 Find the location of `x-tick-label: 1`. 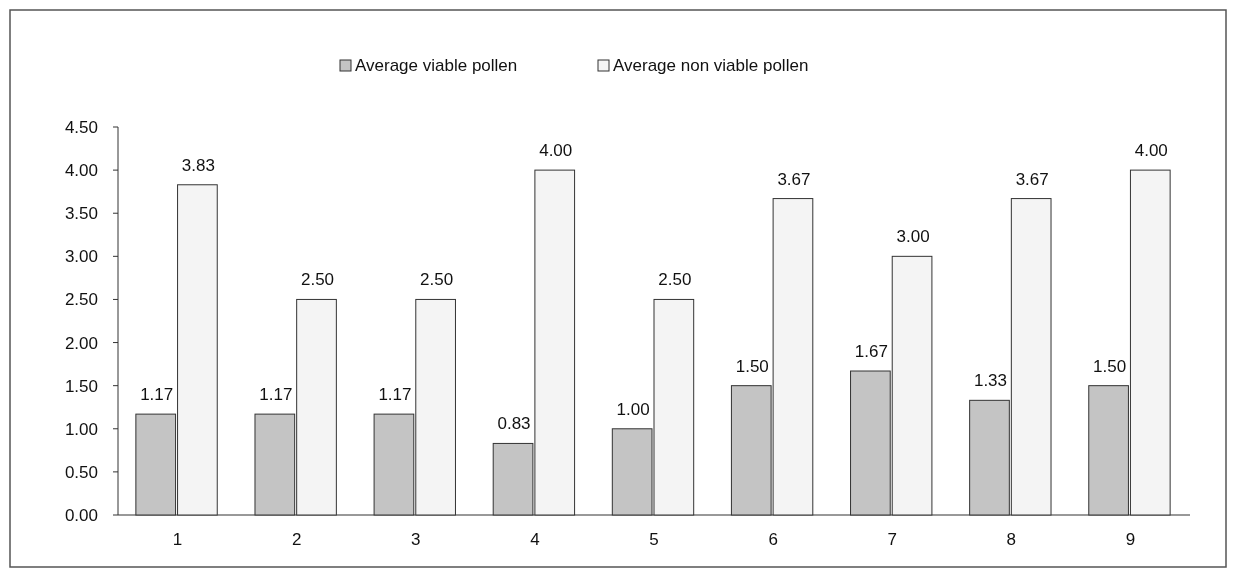

x-tick-label: 1 is located at coordinates (177, 539).